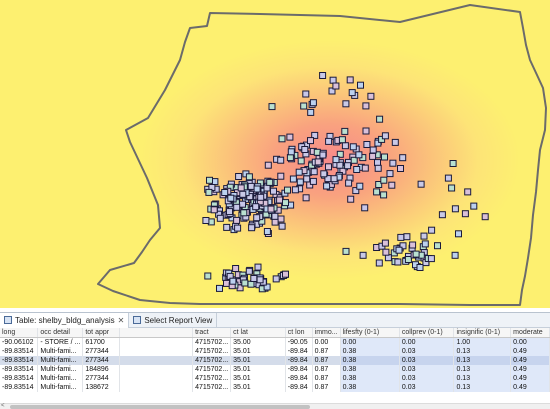 The height and width of the screenshot is (409, 550). I want to click on column-header: ct lat, so click(258, 333).